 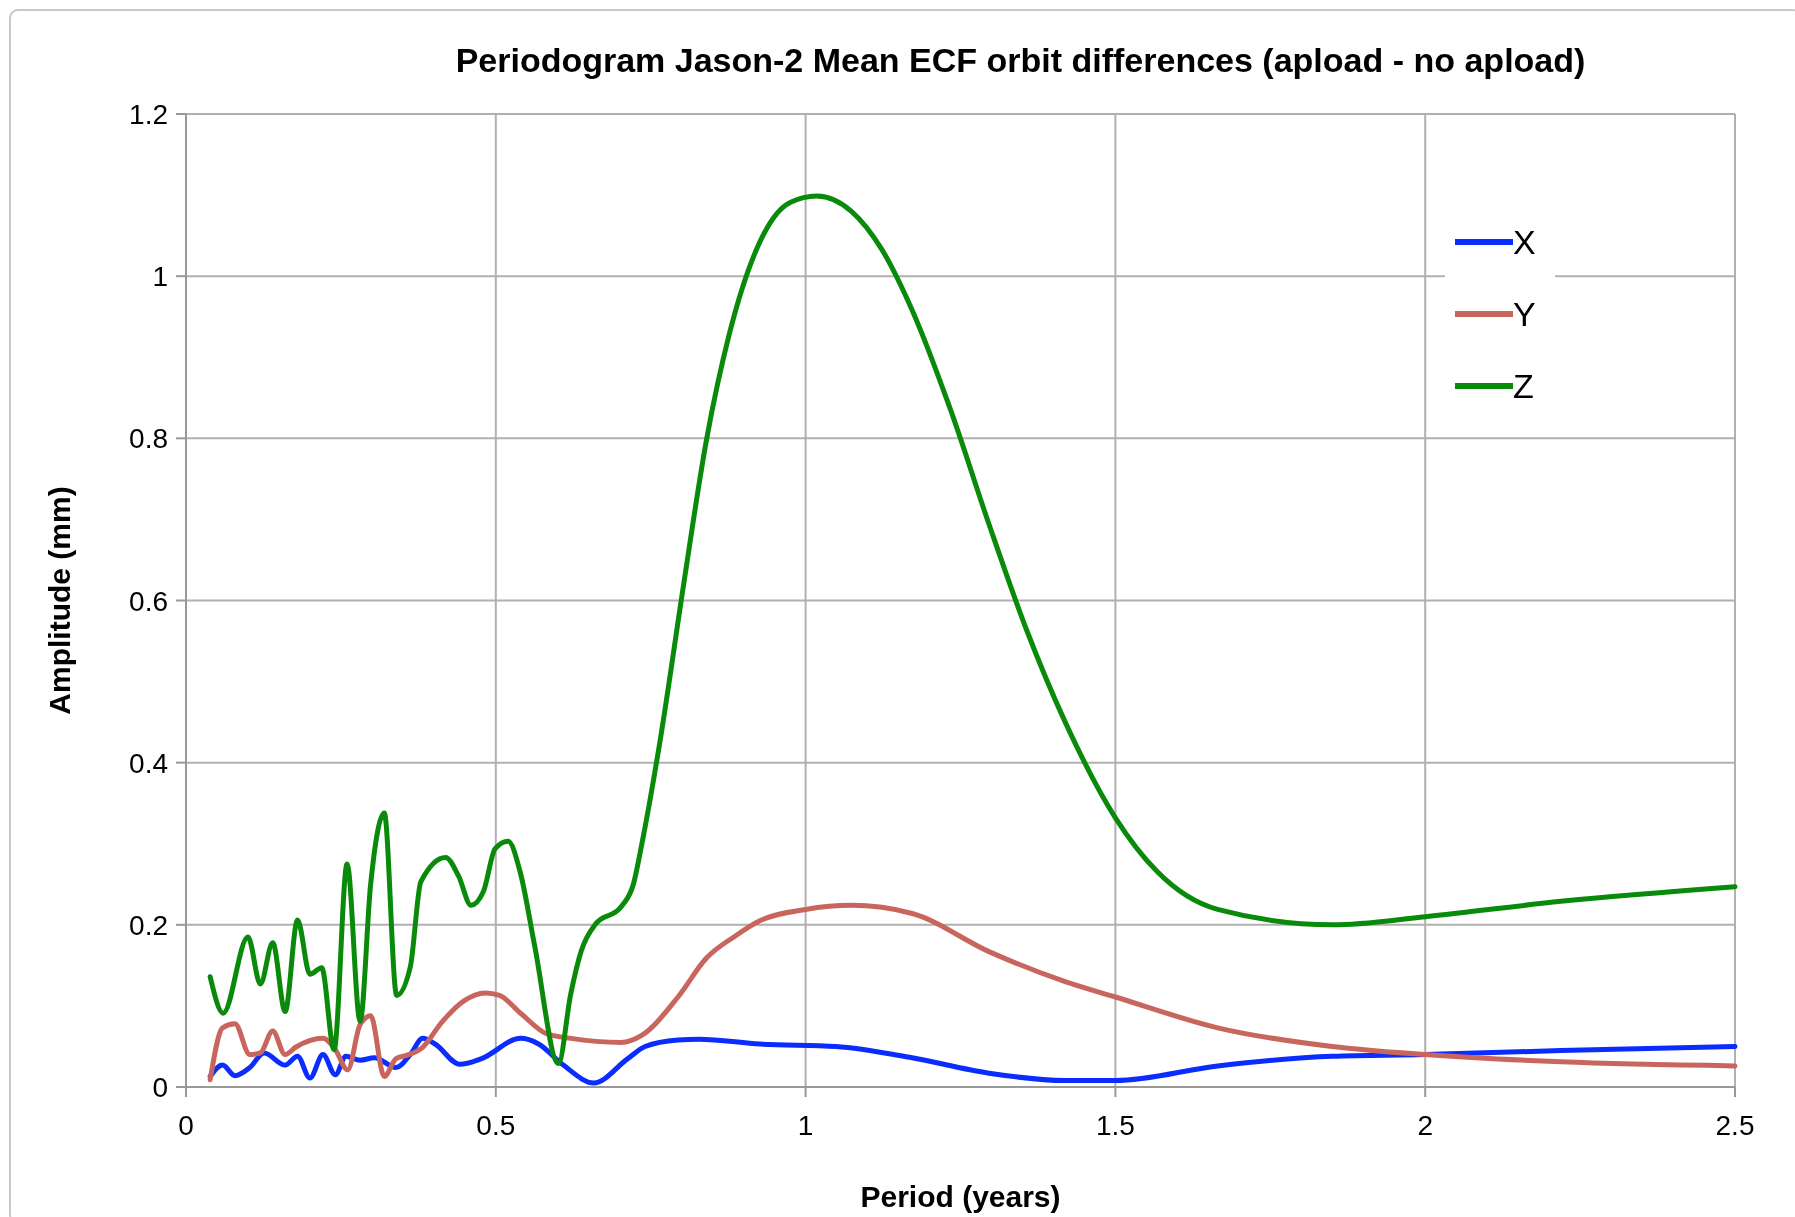 I want to click on legend-label: Y, so click(x=1524, y=314).